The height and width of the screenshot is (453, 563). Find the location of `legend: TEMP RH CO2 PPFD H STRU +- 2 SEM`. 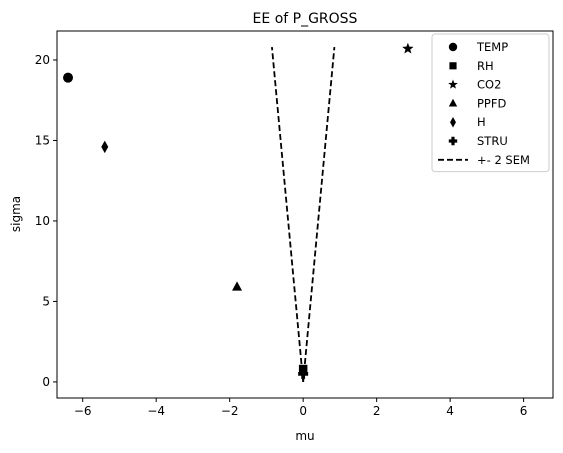

legend: TEMP RH CO2 PPFD H STRU +- 2 SEM is located at coordinates (490, 103).